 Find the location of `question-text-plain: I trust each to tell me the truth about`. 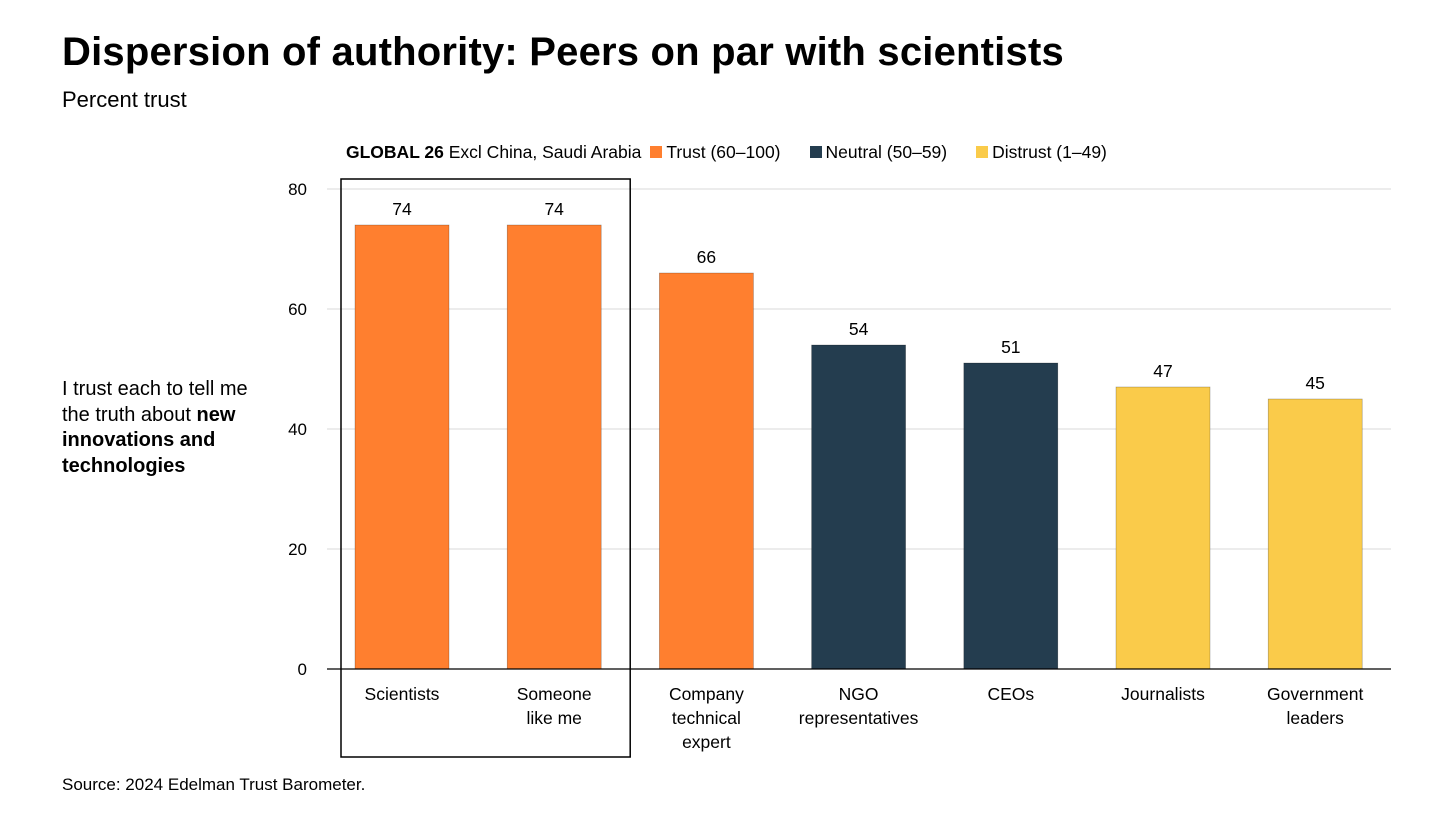

question-text-plain: I trust each to tell me the truth about is located at coordinates (155, 402).